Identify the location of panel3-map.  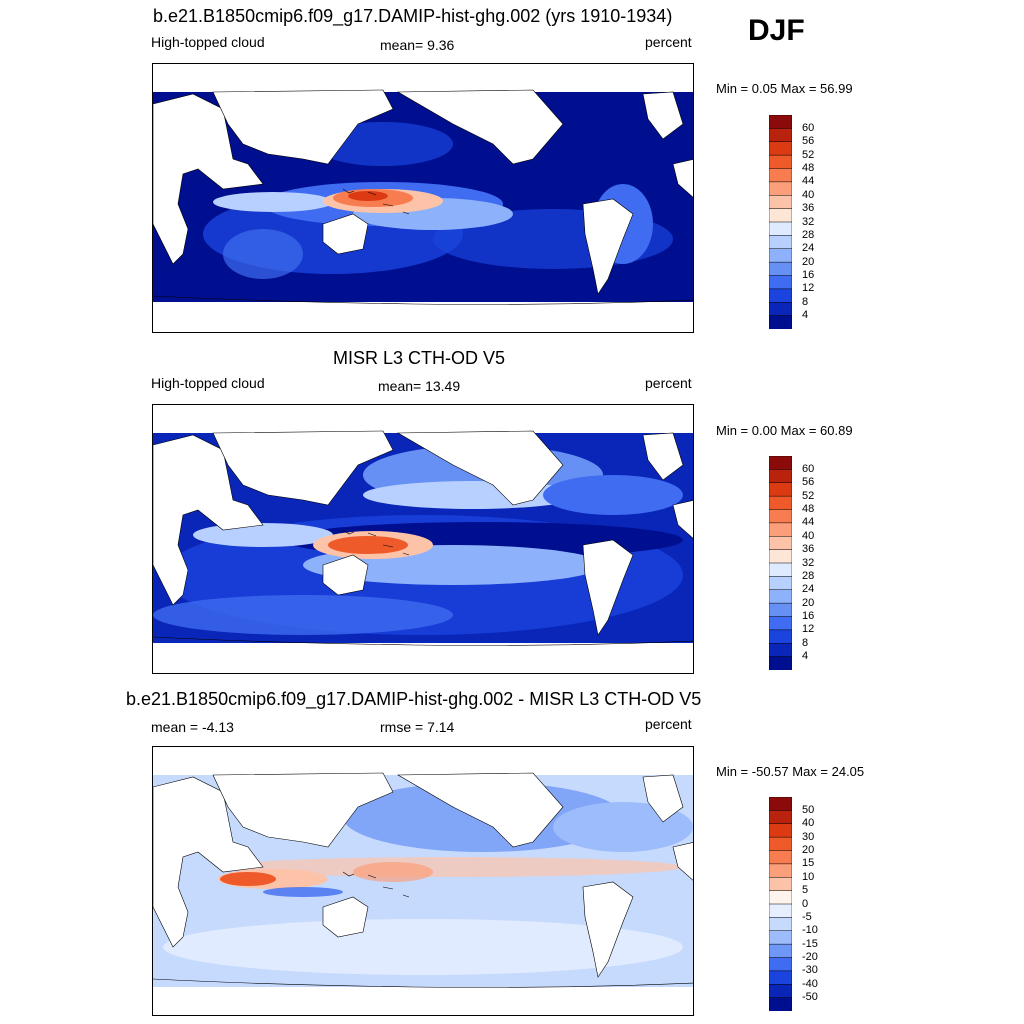
(423, 881).